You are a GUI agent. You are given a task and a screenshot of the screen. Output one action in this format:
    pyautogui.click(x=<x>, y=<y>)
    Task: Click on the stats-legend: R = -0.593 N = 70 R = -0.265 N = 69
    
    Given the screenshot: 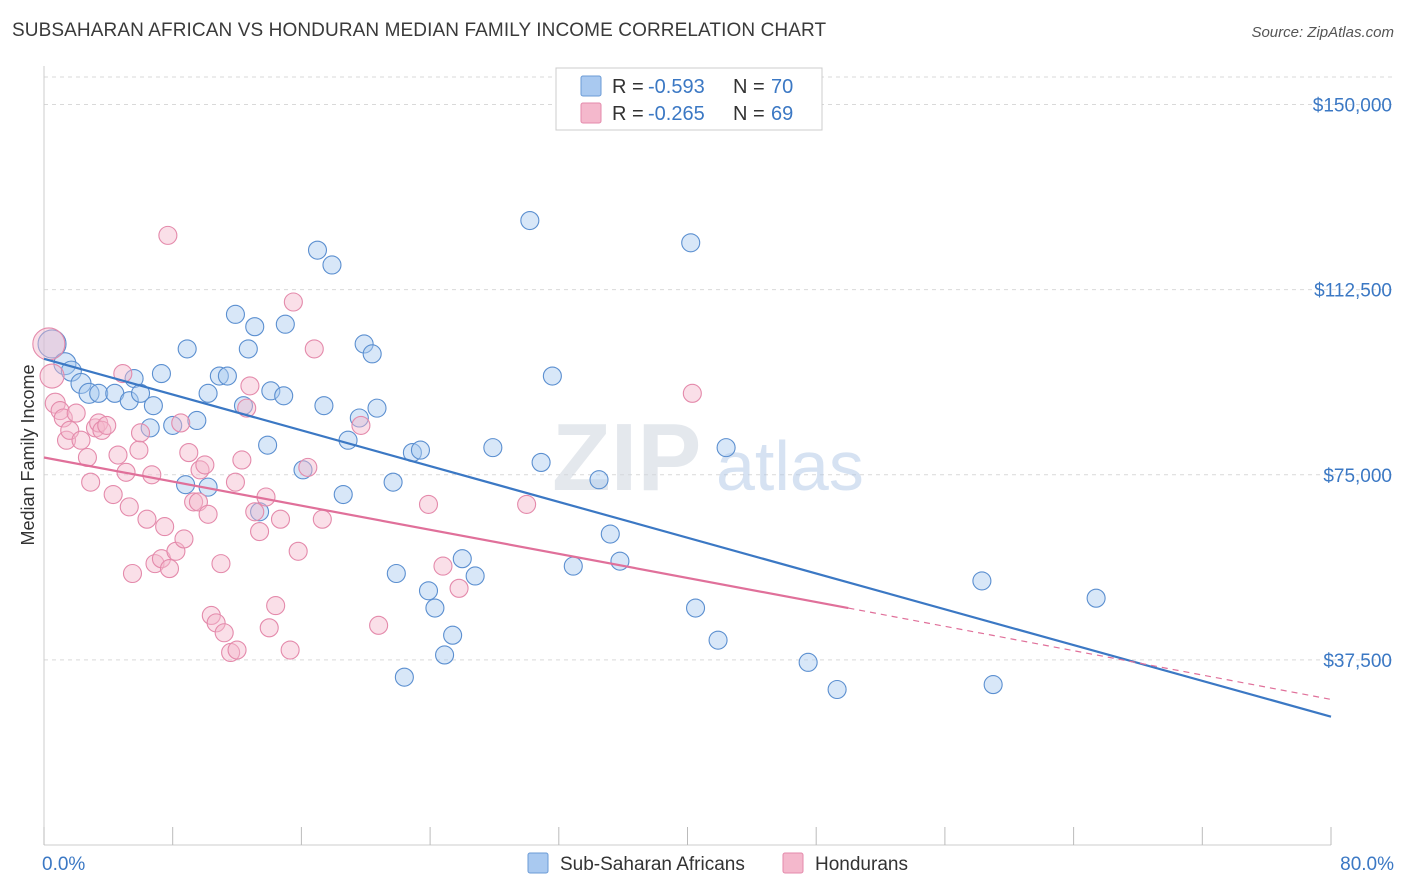 What is the action you would take?
    pyautogui.click(x=689, y=99)
    